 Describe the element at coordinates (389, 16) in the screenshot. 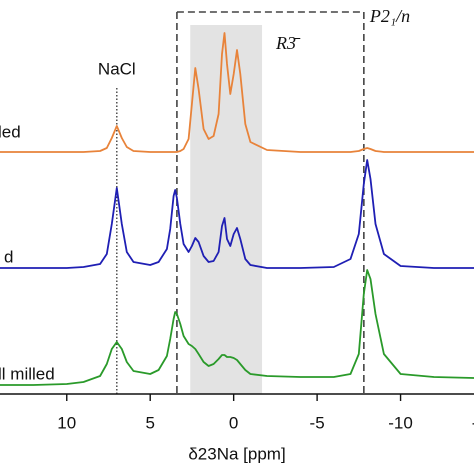

I see `region-label: P2₁/n` at that location.